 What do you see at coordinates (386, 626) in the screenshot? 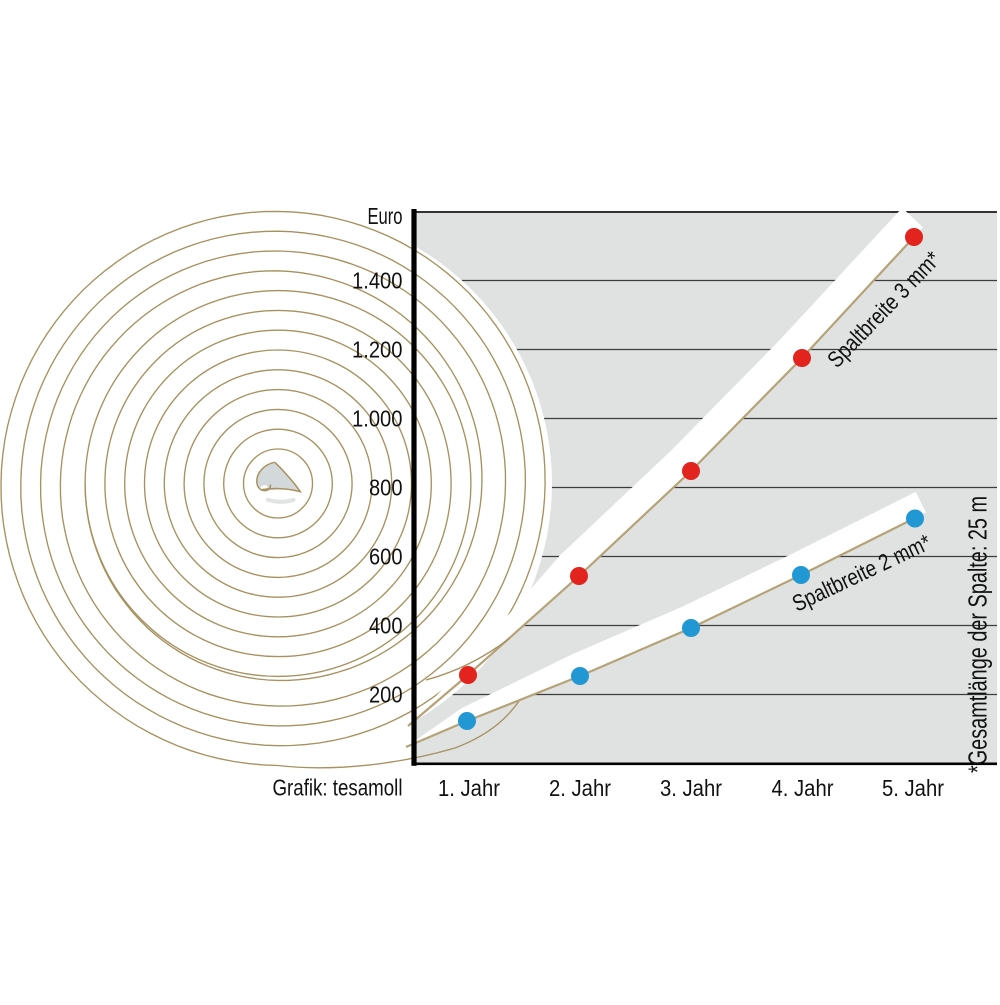
I see `svg-text: 400` at bounding box center [386, 626].